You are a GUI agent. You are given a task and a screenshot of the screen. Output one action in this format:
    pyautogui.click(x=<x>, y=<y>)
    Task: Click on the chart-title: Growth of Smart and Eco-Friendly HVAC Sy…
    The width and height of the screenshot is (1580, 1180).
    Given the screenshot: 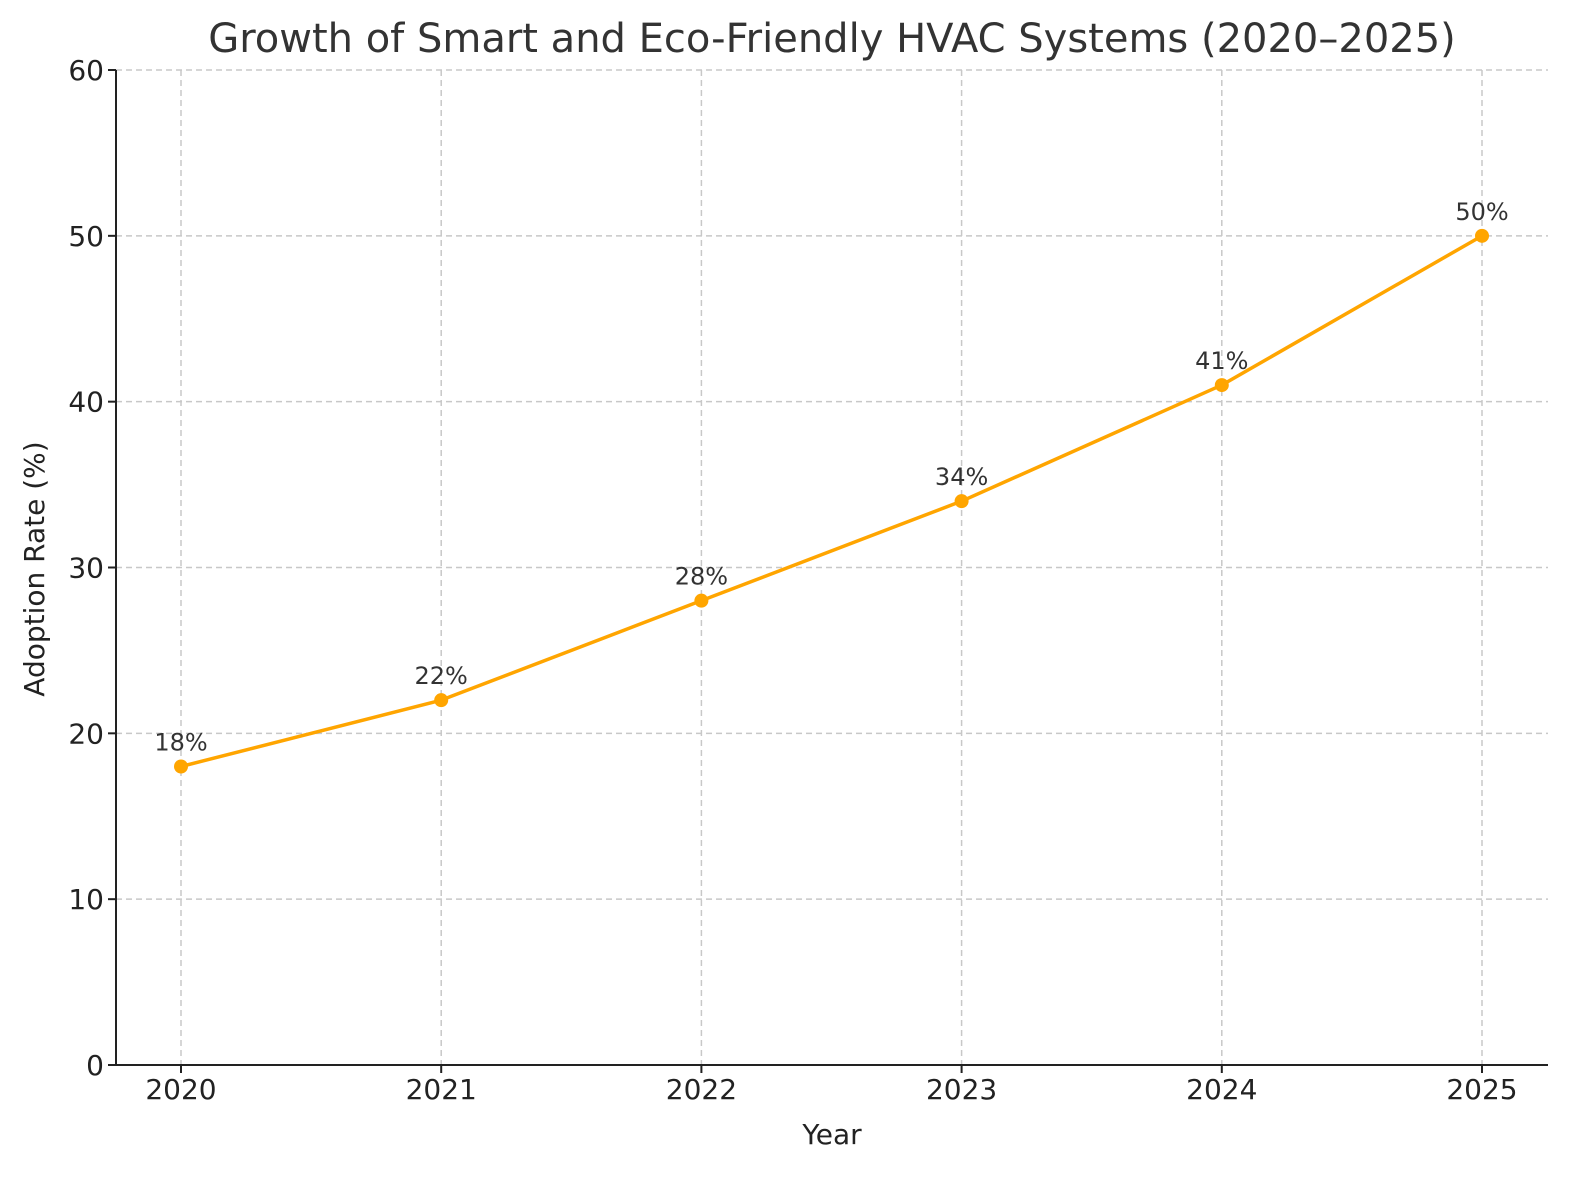 What is the action you would take?
    pyautogui.click(x=832, y=39)
    